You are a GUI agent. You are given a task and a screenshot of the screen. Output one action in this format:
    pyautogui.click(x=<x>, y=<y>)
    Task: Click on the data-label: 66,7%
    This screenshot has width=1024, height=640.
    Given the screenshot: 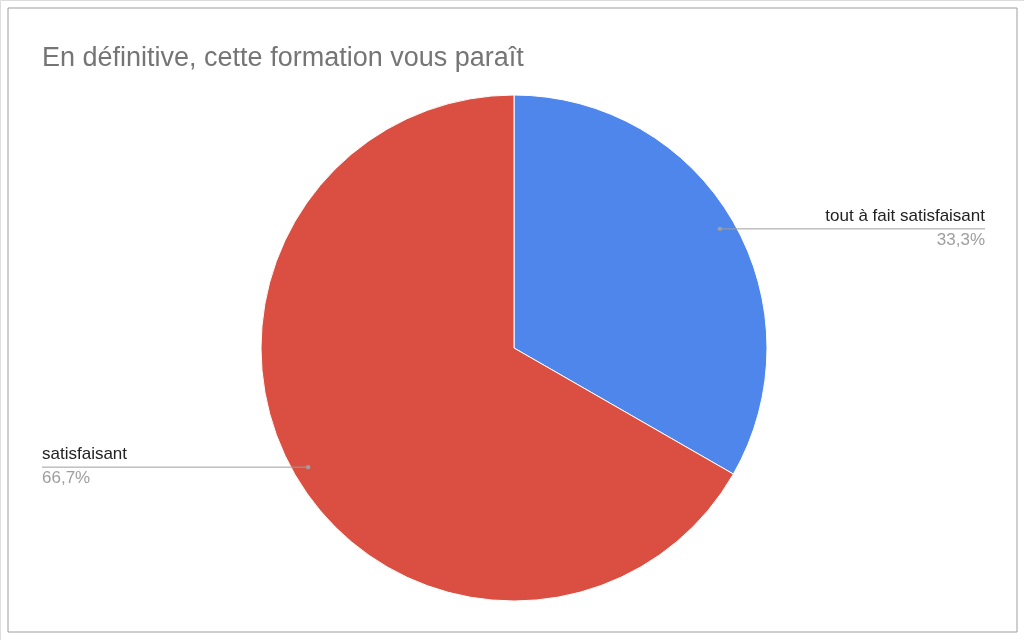 What is the action you would take?
    pyautogui.click(x=66, y=478)
    